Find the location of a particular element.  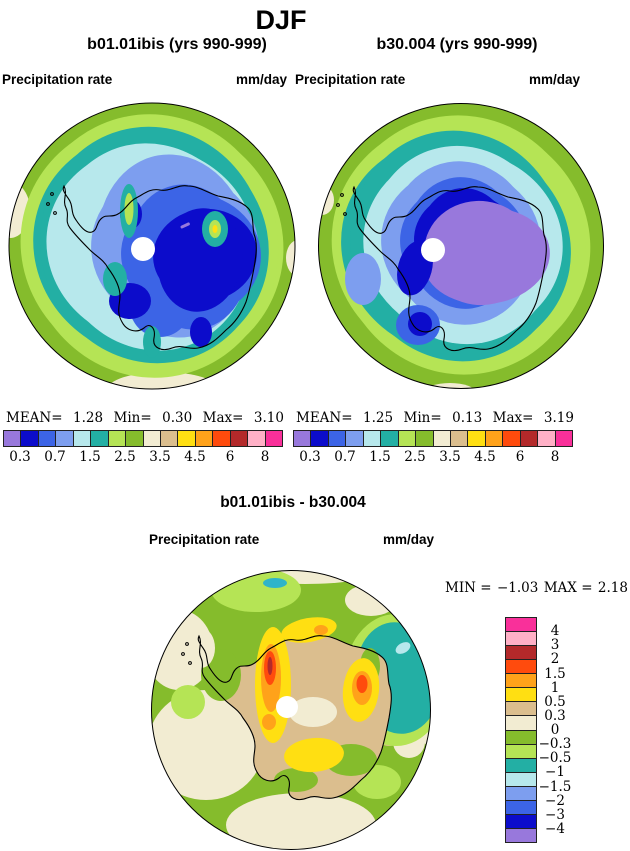

right-stats-line: MEAN= 1.25 Min= 0.13 Max= 3.19 is located at coordinates (435, 418).